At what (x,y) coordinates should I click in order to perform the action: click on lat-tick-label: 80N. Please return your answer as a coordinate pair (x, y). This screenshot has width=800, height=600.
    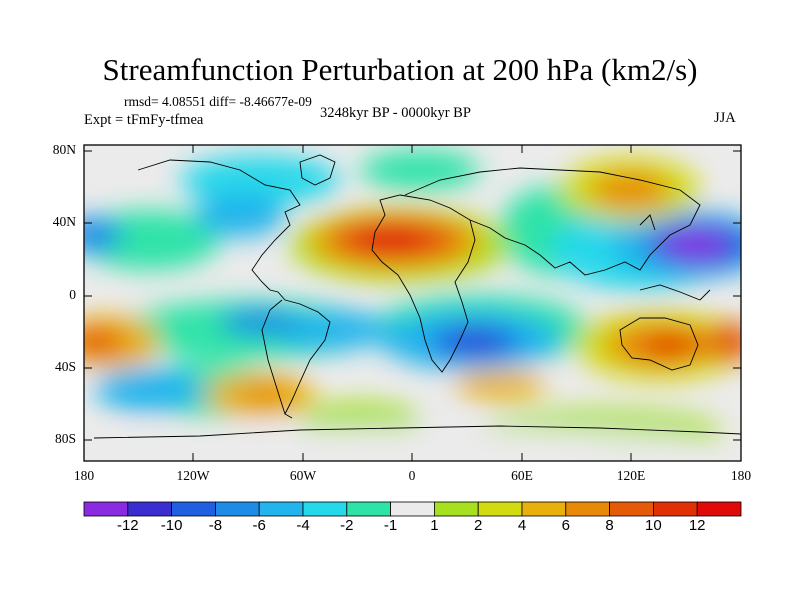
    Looking at the image, I should click on (64, 149).